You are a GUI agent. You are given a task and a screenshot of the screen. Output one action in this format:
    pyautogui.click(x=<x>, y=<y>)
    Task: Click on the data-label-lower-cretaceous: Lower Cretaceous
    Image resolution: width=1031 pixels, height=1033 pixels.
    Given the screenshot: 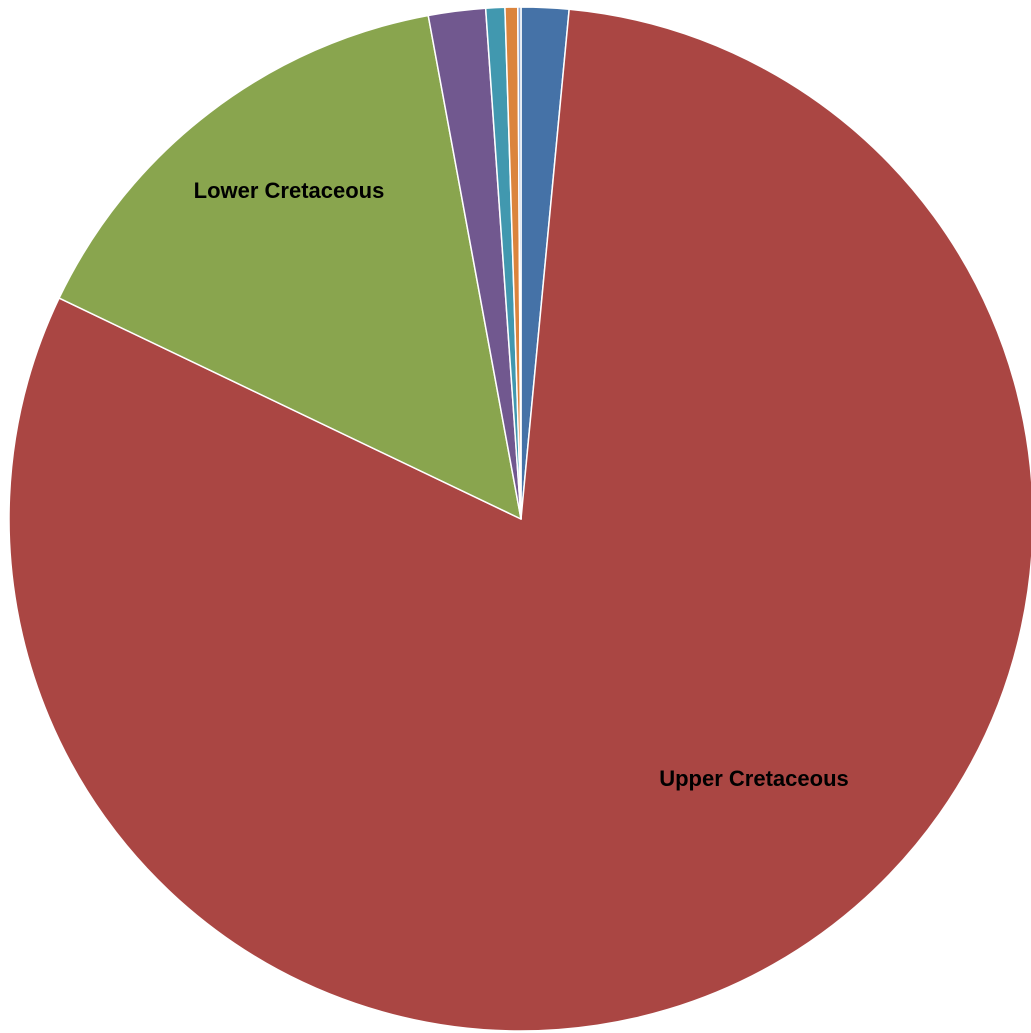 What is the action you would take?
    pyautogui.click(x=289, y=190)
    